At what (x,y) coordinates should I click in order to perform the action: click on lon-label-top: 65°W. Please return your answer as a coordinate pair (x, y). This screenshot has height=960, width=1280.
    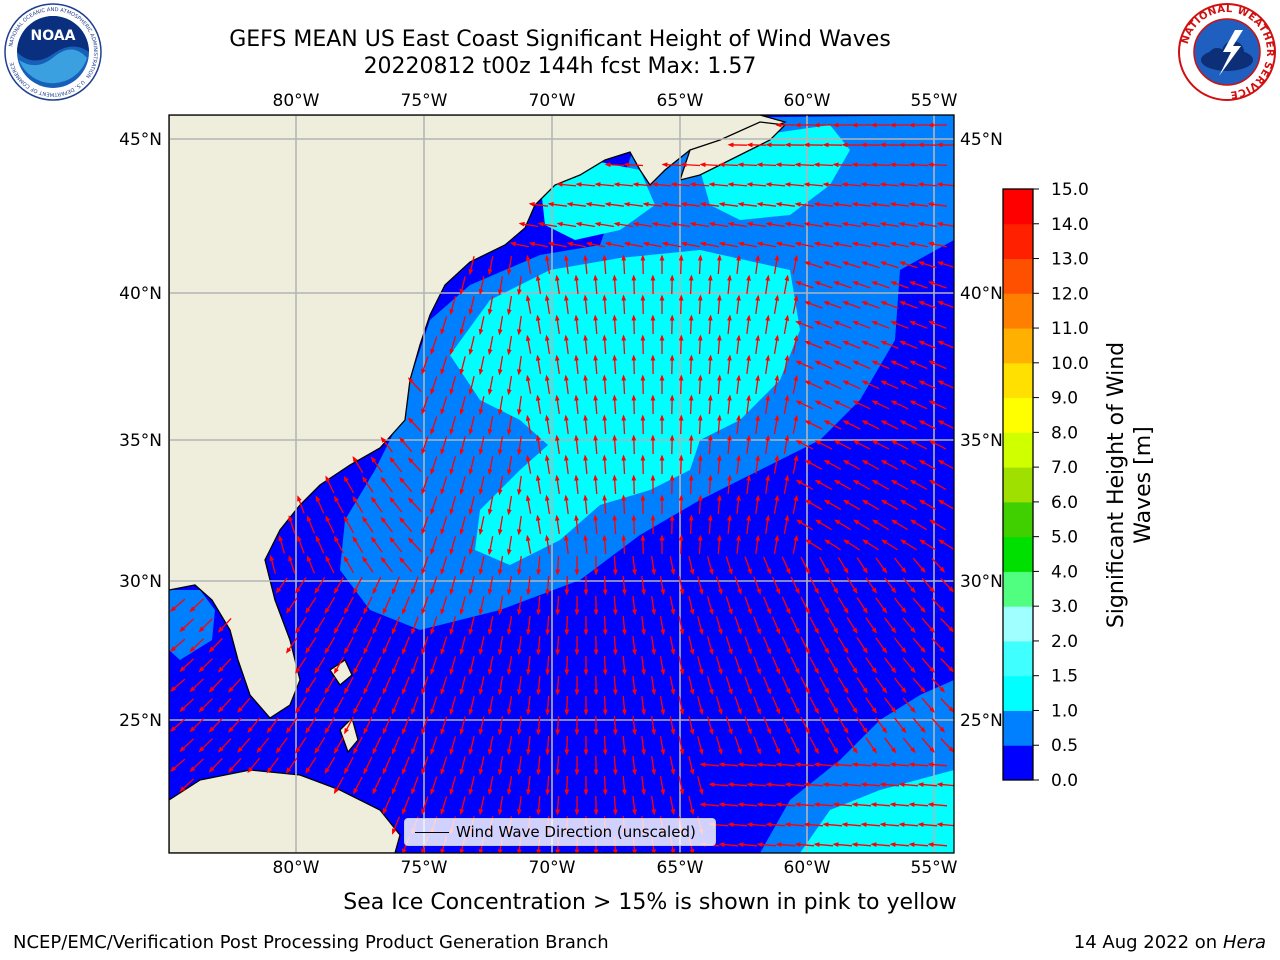
    Looking at the image, I should click on (680, 101).